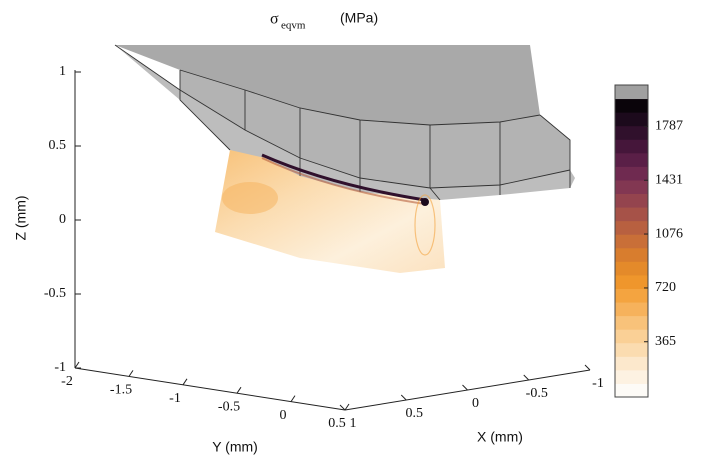 The image size is (702, 460). I want to click on x-axis-label: X (mm), so click(500, 437).